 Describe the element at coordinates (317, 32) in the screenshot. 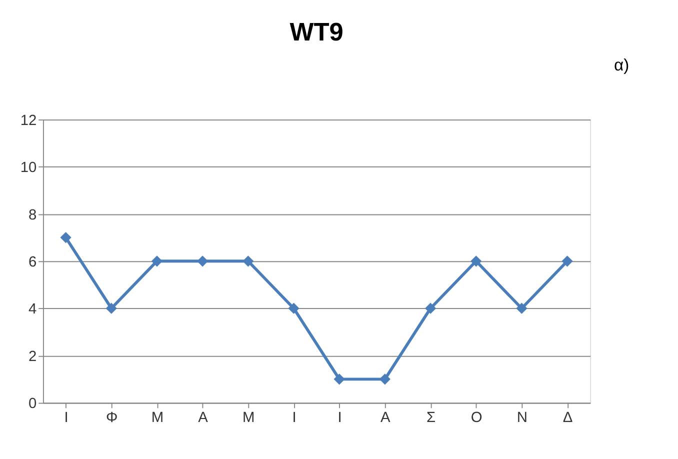

I see `chart-title: WT9` at that location.